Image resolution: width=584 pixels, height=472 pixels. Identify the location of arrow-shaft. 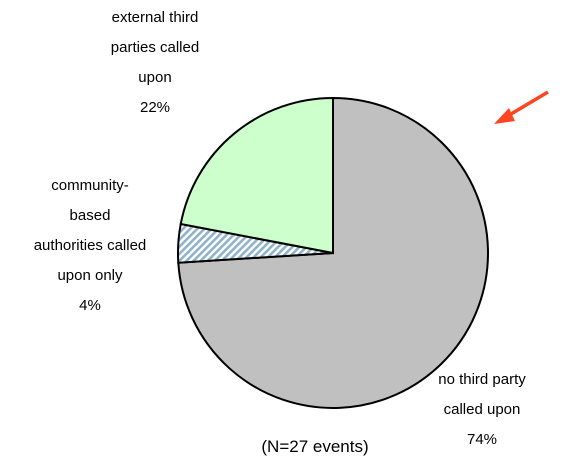
(527, 104).